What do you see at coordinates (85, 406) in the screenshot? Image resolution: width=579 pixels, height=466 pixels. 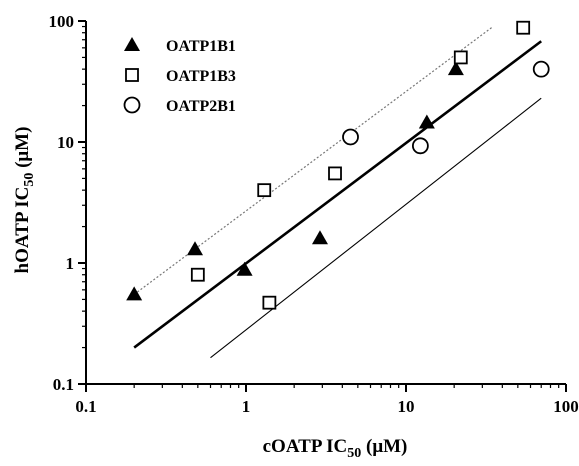 I see `x-tick-label: 0.1` at bounding box center [85, 406].